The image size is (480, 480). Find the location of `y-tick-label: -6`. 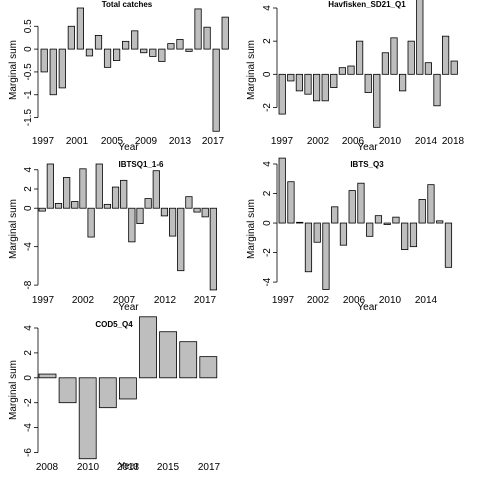

y-tick-label: -6 is located at coordinates (28, 452).